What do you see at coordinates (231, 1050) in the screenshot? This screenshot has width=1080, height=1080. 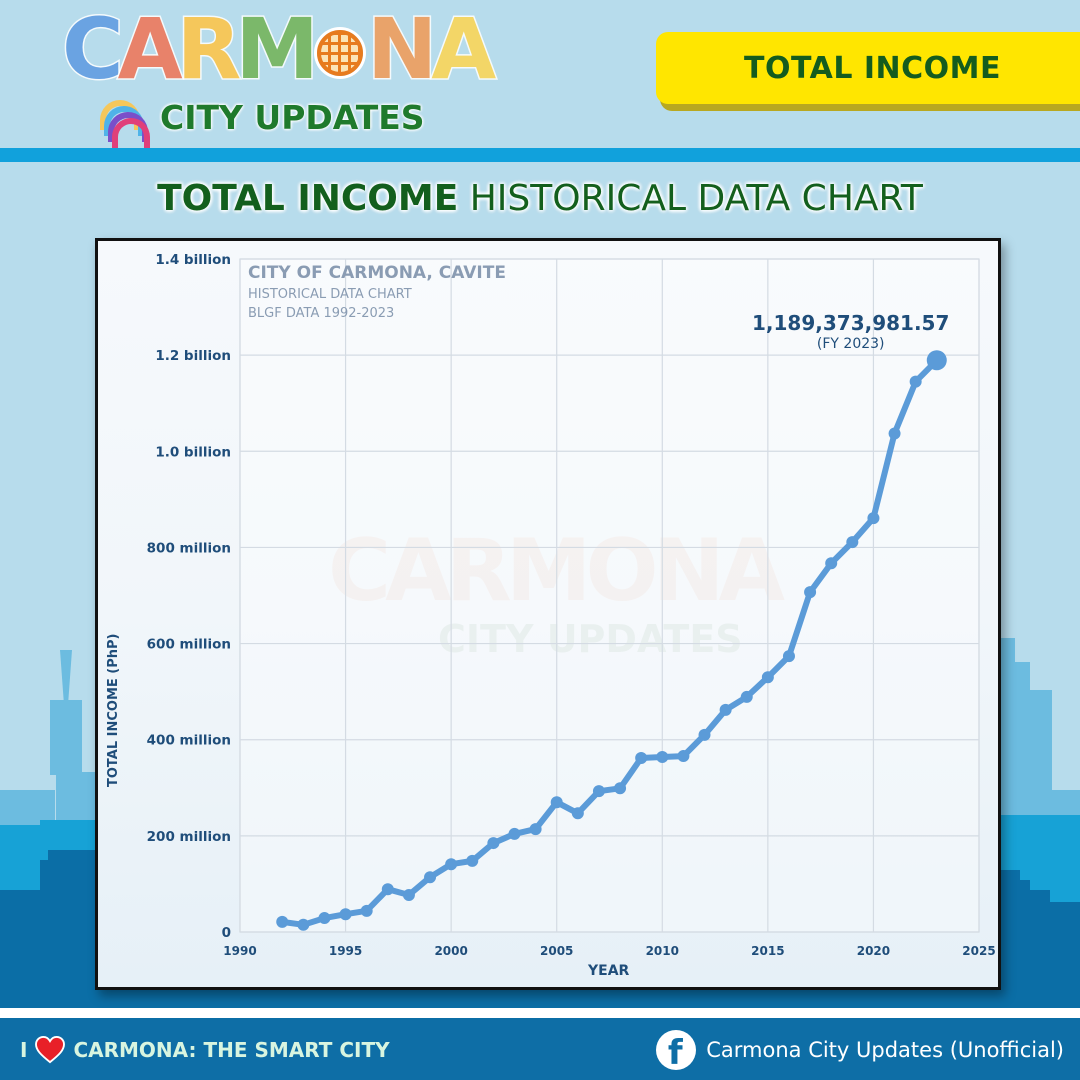 I see `slogan-text: CARMONA: THE SMART CITY` at bounding box center [231, 1050].